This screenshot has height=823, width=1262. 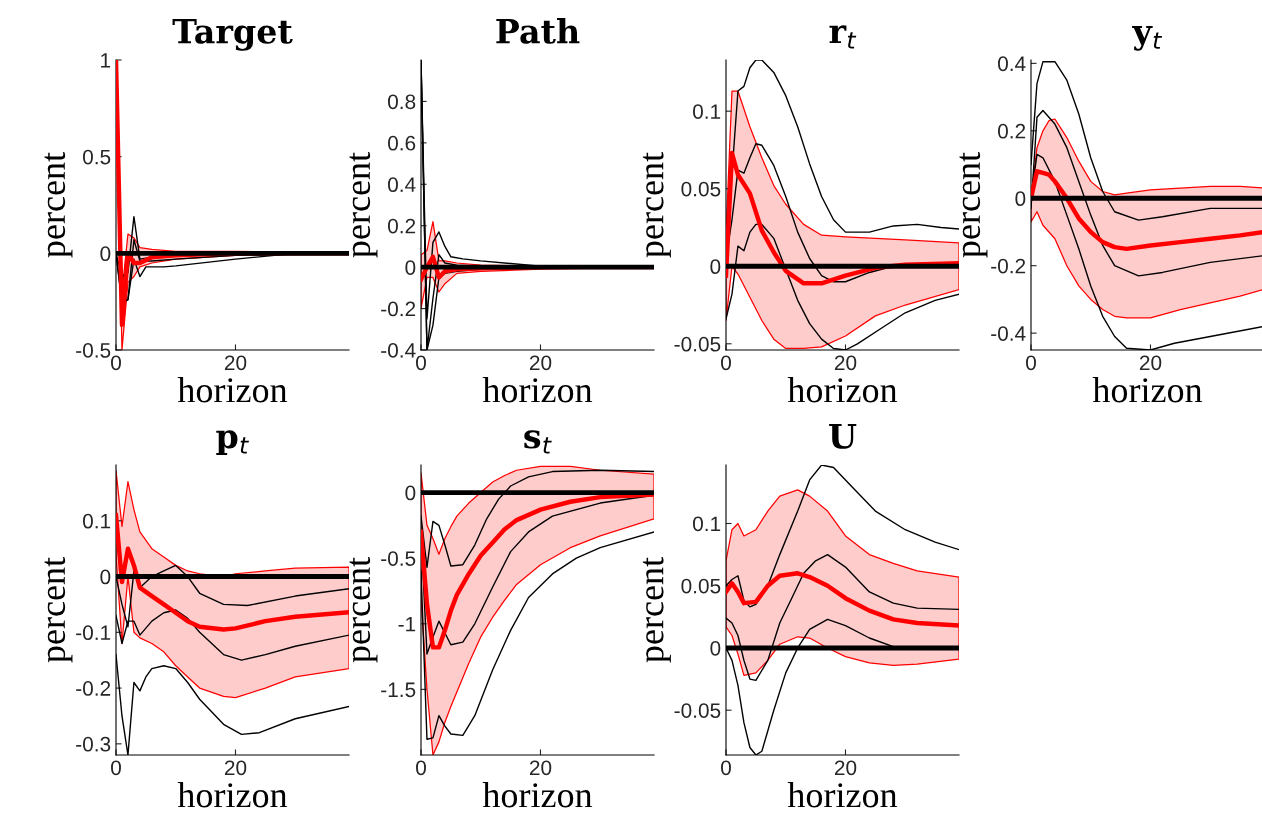 I want to click on y-tick-label: 1, so click(x=106, y=60).